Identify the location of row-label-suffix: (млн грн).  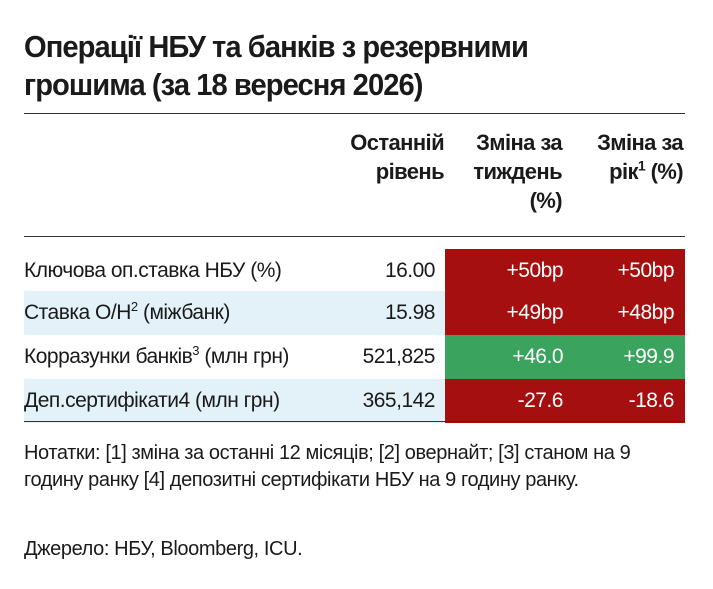
(244, 356).